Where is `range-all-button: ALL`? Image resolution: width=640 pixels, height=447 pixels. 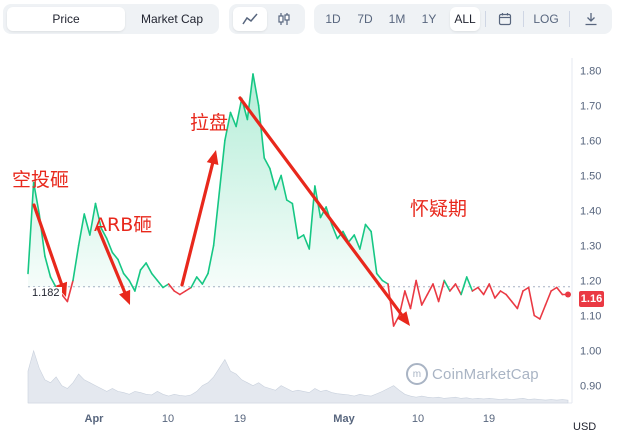
range-all-button: ALL is located at coordinates (465, 19).